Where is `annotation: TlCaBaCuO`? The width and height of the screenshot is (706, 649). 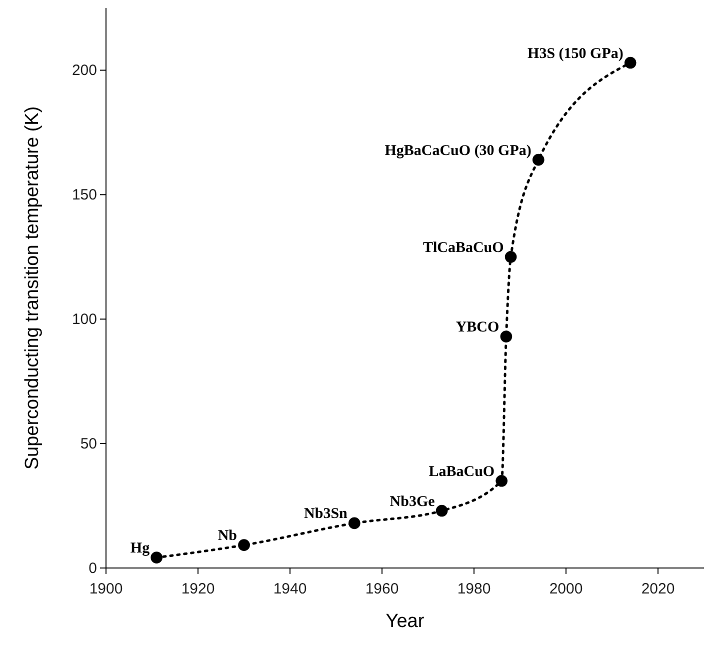
annotation: TlCaBaCuO is located at coordinates (463, 248).